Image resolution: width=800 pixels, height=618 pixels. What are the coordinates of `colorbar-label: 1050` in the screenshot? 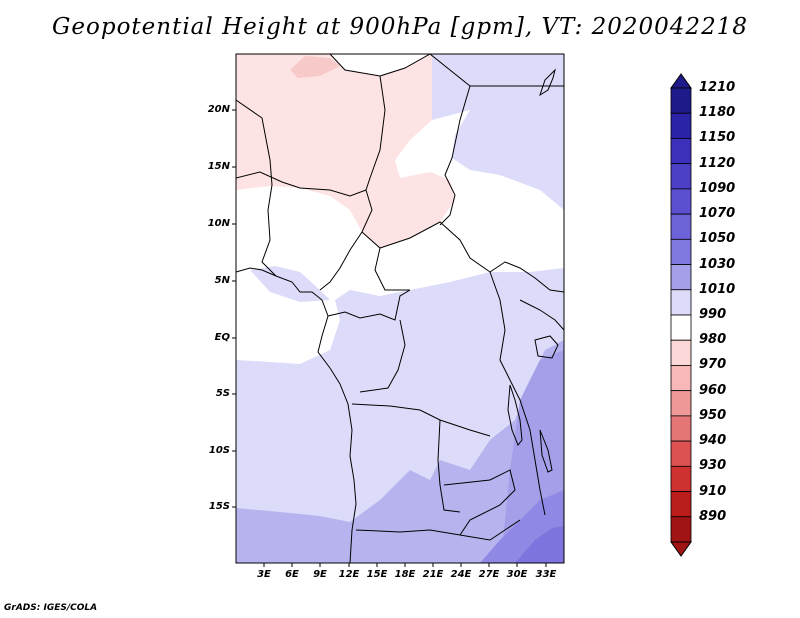 It's located at (717, 239).